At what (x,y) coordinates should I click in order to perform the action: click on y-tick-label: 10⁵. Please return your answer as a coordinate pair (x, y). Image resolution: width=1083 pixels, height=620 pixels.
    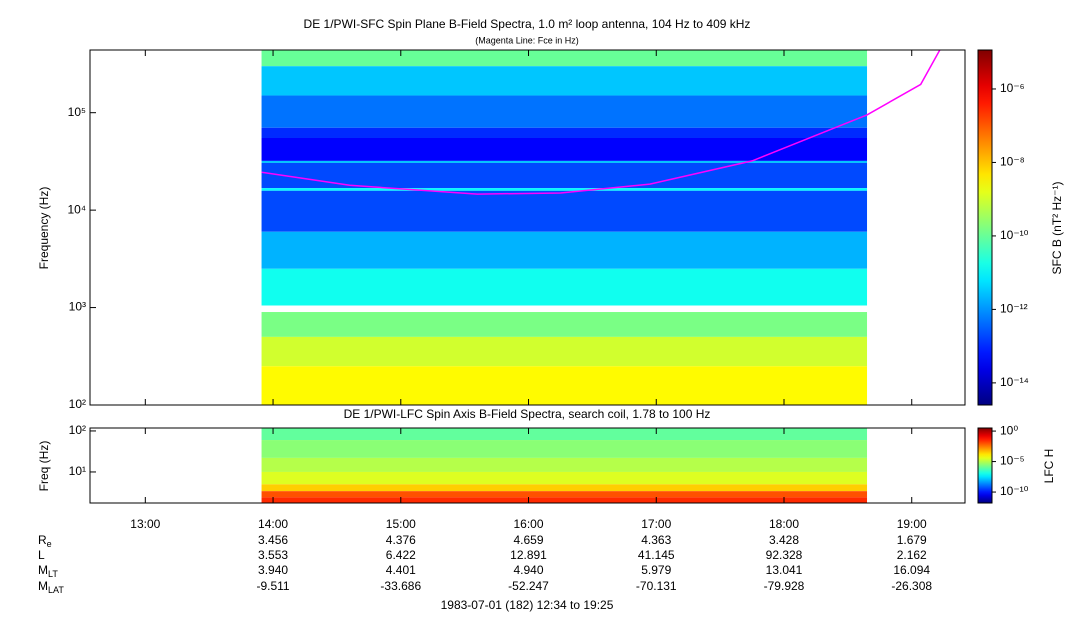
    Looking at the image, I should click on (77, 112).